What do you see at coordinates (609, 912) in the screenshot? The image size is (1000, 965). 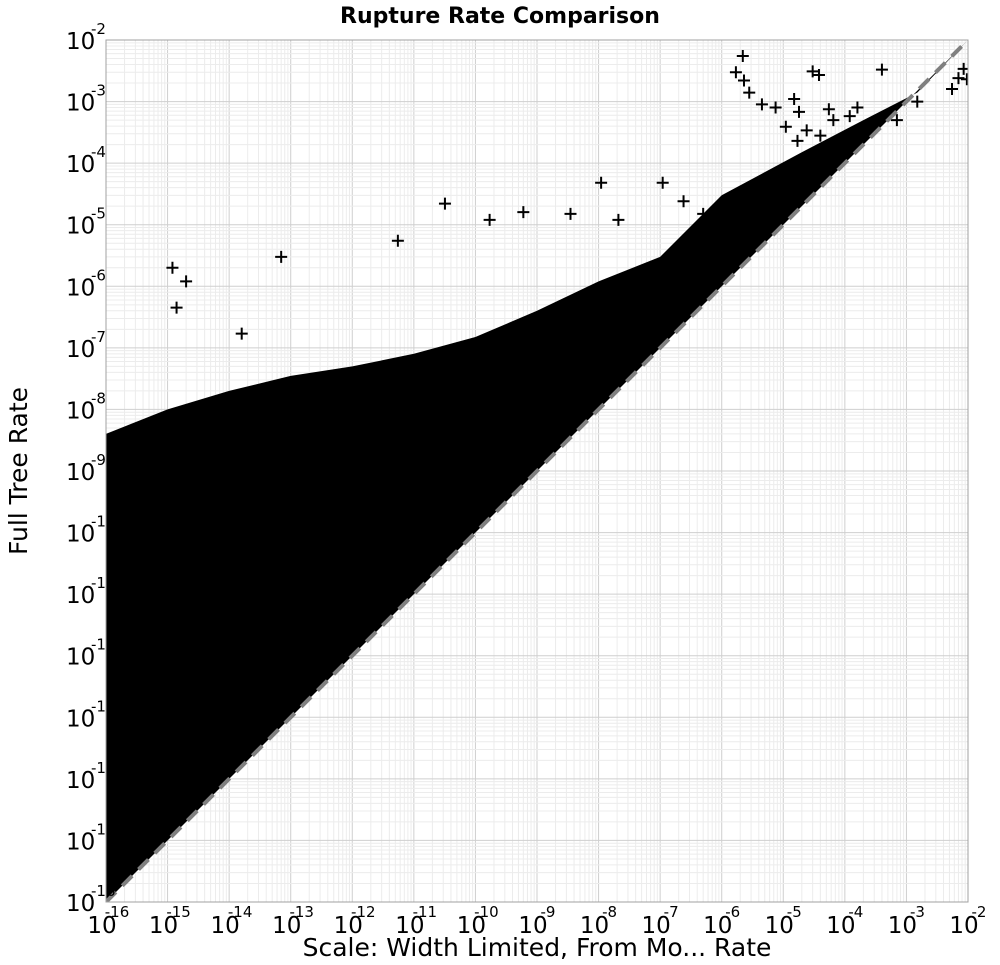 I see `x-tick-exponent: -8` at bounding box center [609, 912].